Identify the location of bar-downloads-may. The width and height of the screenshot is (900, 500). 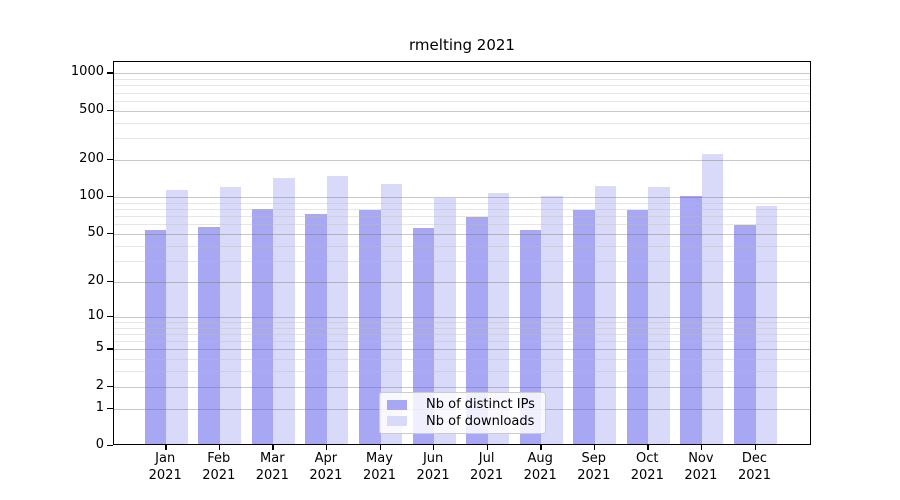
(391, 314).